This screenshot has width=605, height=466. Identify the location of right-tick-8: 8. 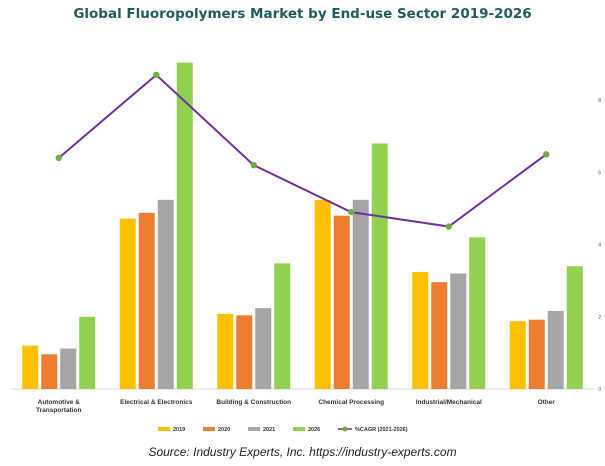
(599, 101).